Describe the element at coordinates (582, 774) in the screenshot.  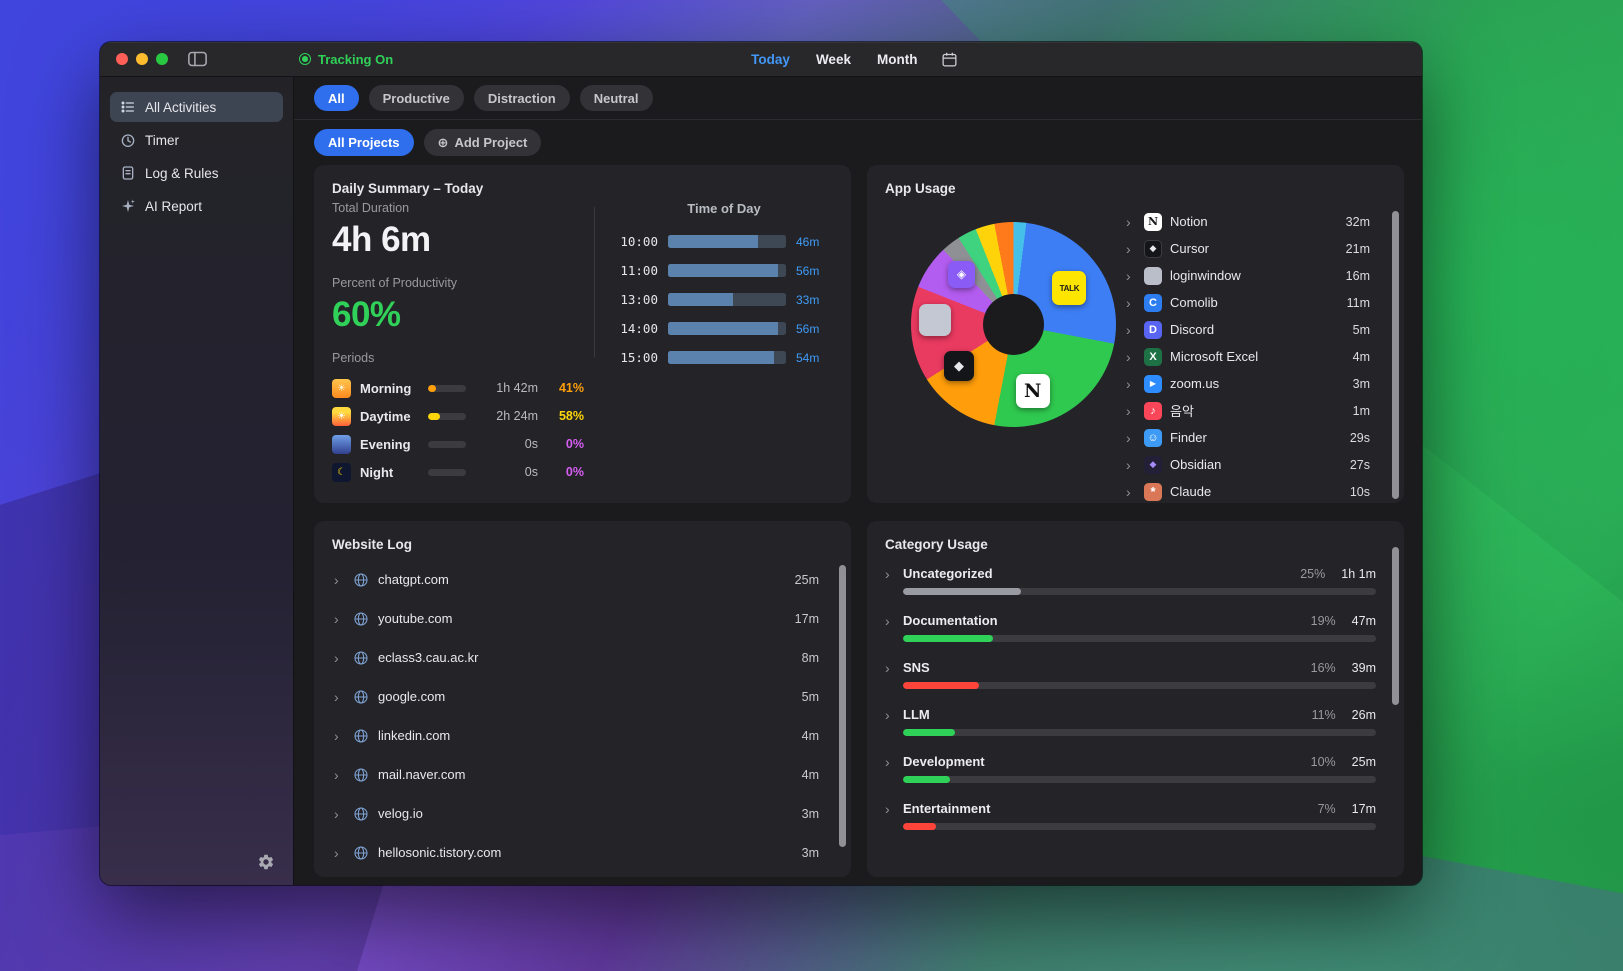
I see `site-row-mail-naver-com: › mail.naver.com 4m` at that location.